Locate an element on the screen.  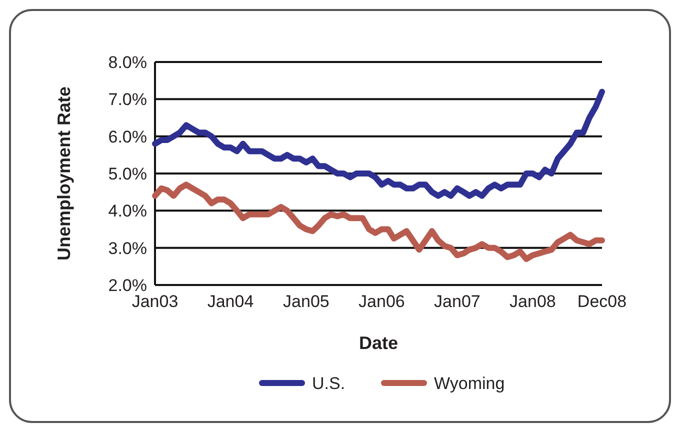
x-tick-label: Dec08 is located at coordinates (602, 301).